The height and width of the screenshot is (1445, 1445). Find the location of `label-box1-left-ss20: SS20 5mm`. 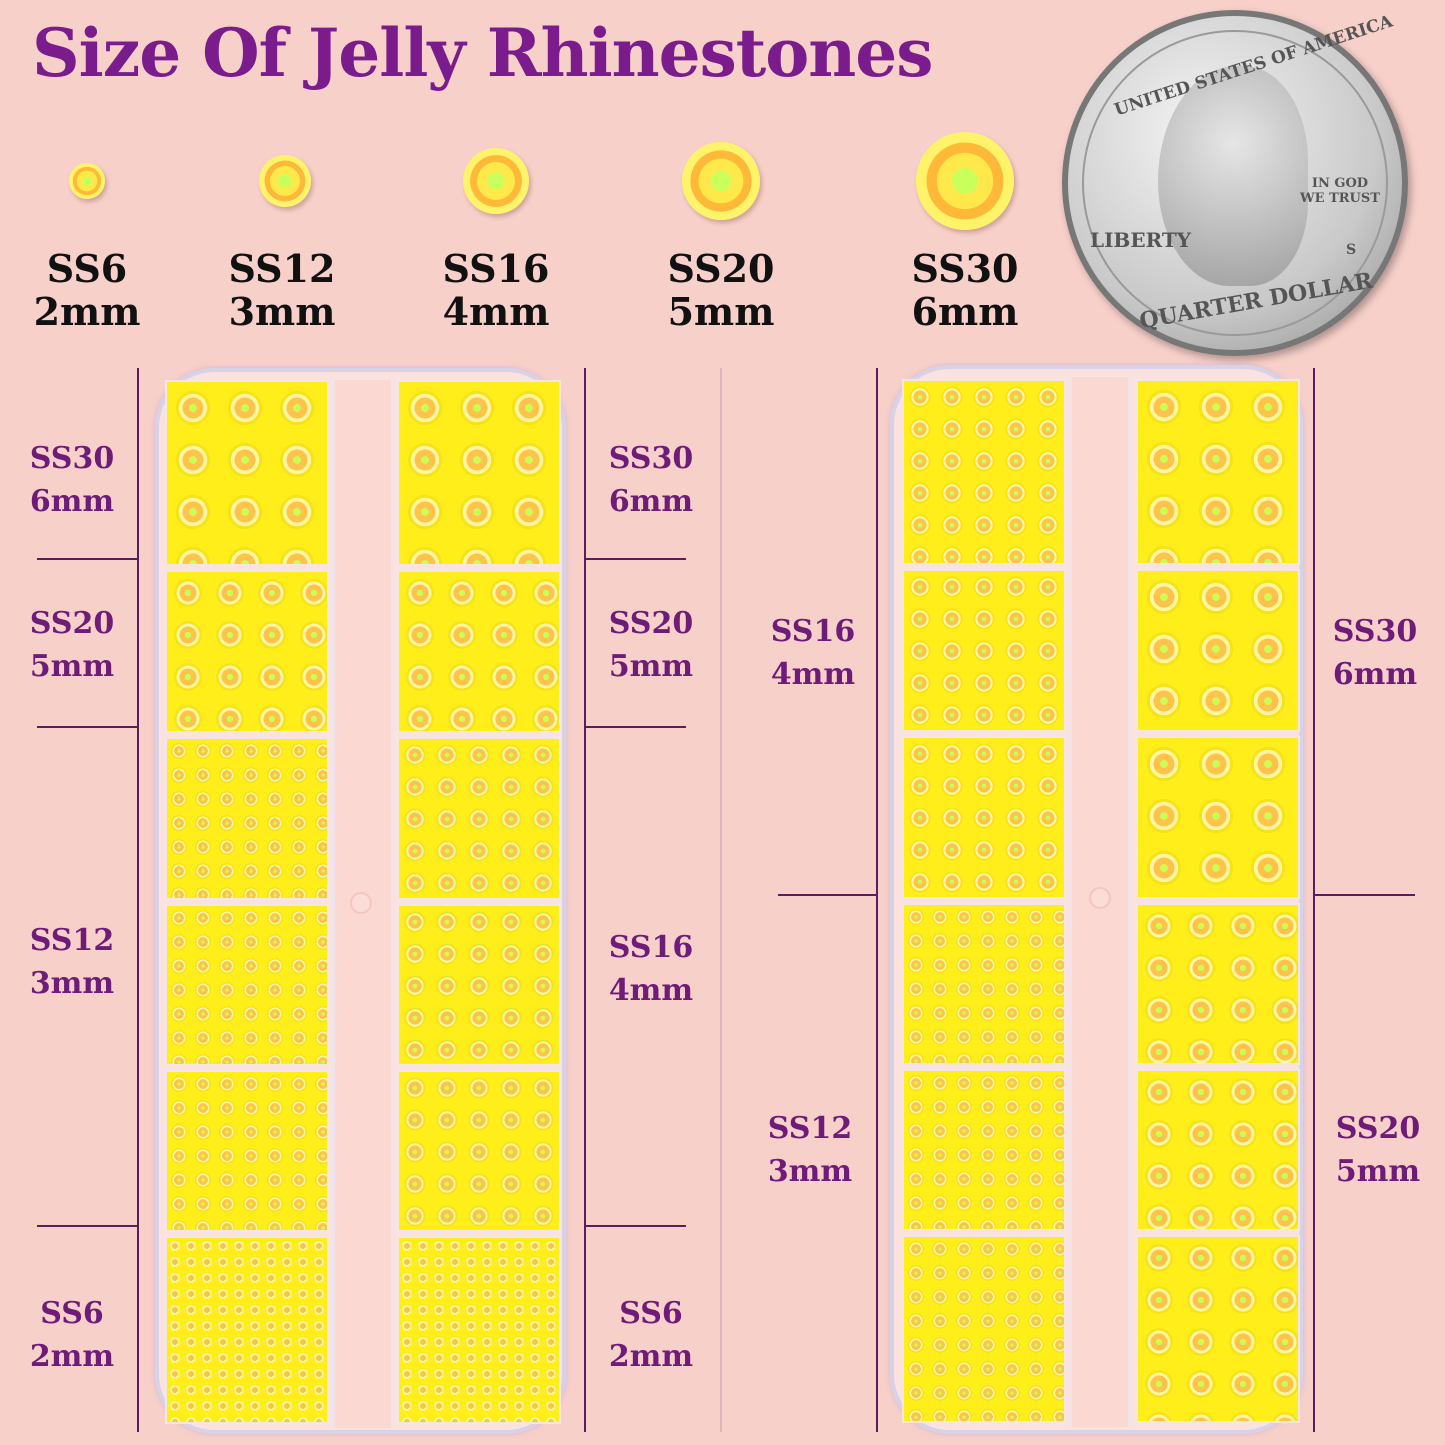

label-box1-left-ss20: SS20 5mm is located at coordinates (72, 645).